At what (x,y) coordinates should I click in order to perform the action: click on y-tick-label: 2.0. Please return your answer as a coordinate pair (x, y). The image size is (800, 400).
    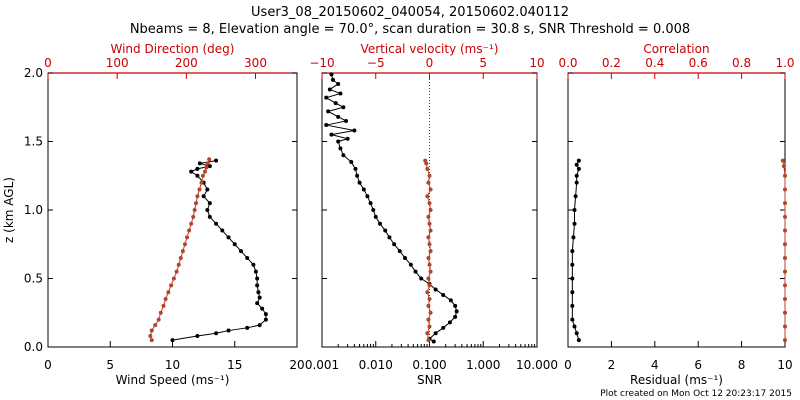
    Looking at the image, I should click on (33, 73).